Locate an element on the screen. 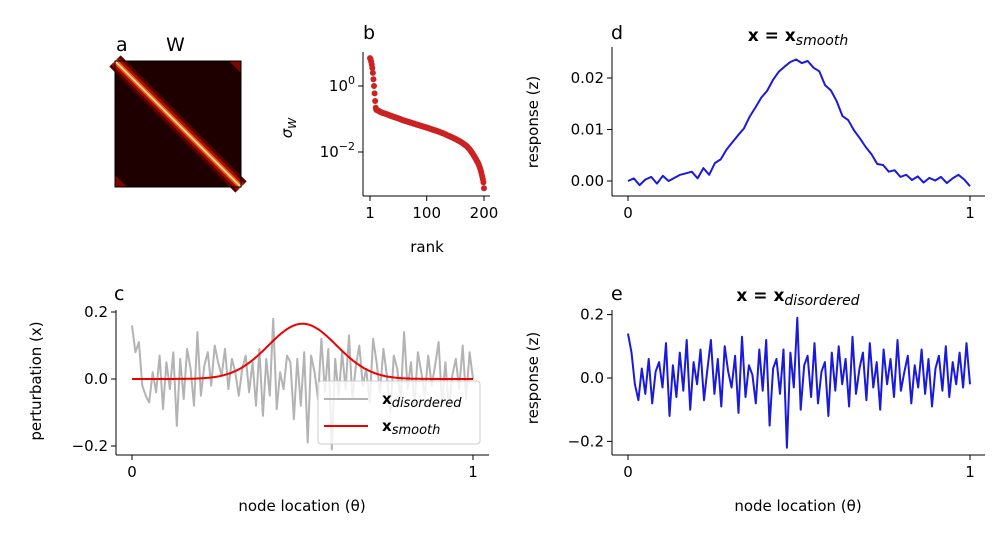  panel-e-disordered-response: 0 1 0.2 0.0 −0.2 is located at coordinates (776, 393).